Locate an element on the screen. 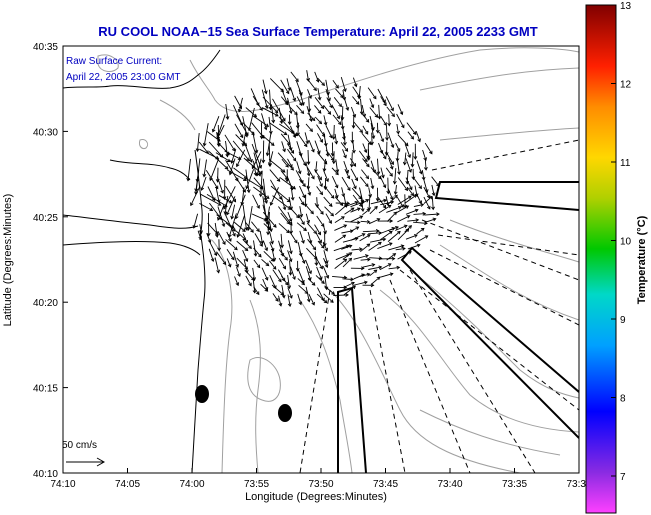  colorbar-tick-label: 13 is located at coordinates (626, 6).